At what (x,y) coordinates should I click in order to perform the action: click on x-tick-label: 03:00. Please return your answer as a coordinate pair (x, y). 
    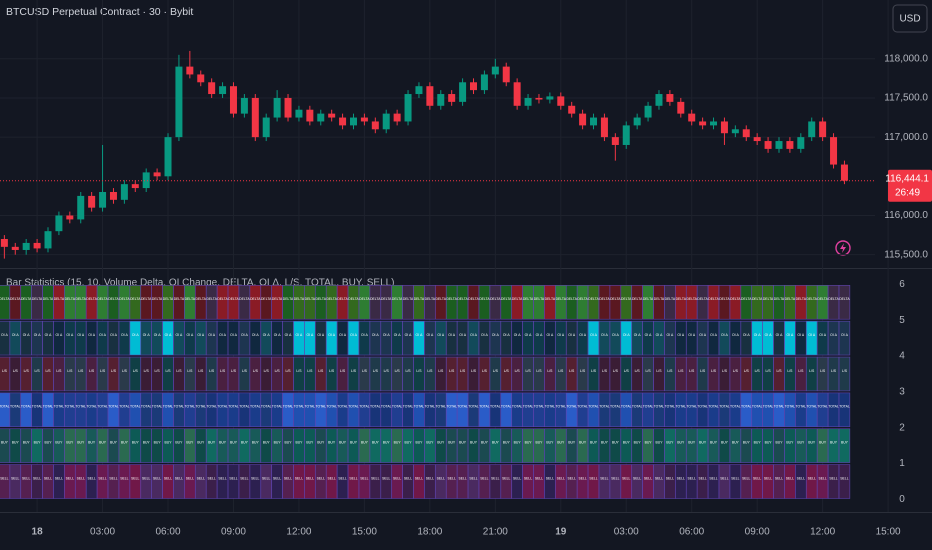
    Looking at the image, I should click on (102, 532).